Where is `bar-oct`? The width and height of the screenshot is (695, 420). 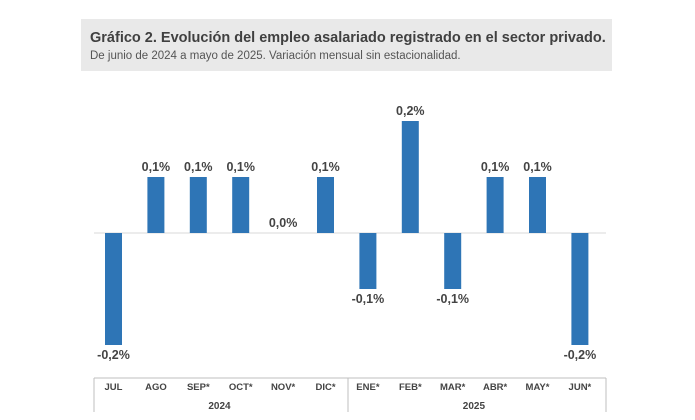 bar-oct is located at coordinates (241, 205).